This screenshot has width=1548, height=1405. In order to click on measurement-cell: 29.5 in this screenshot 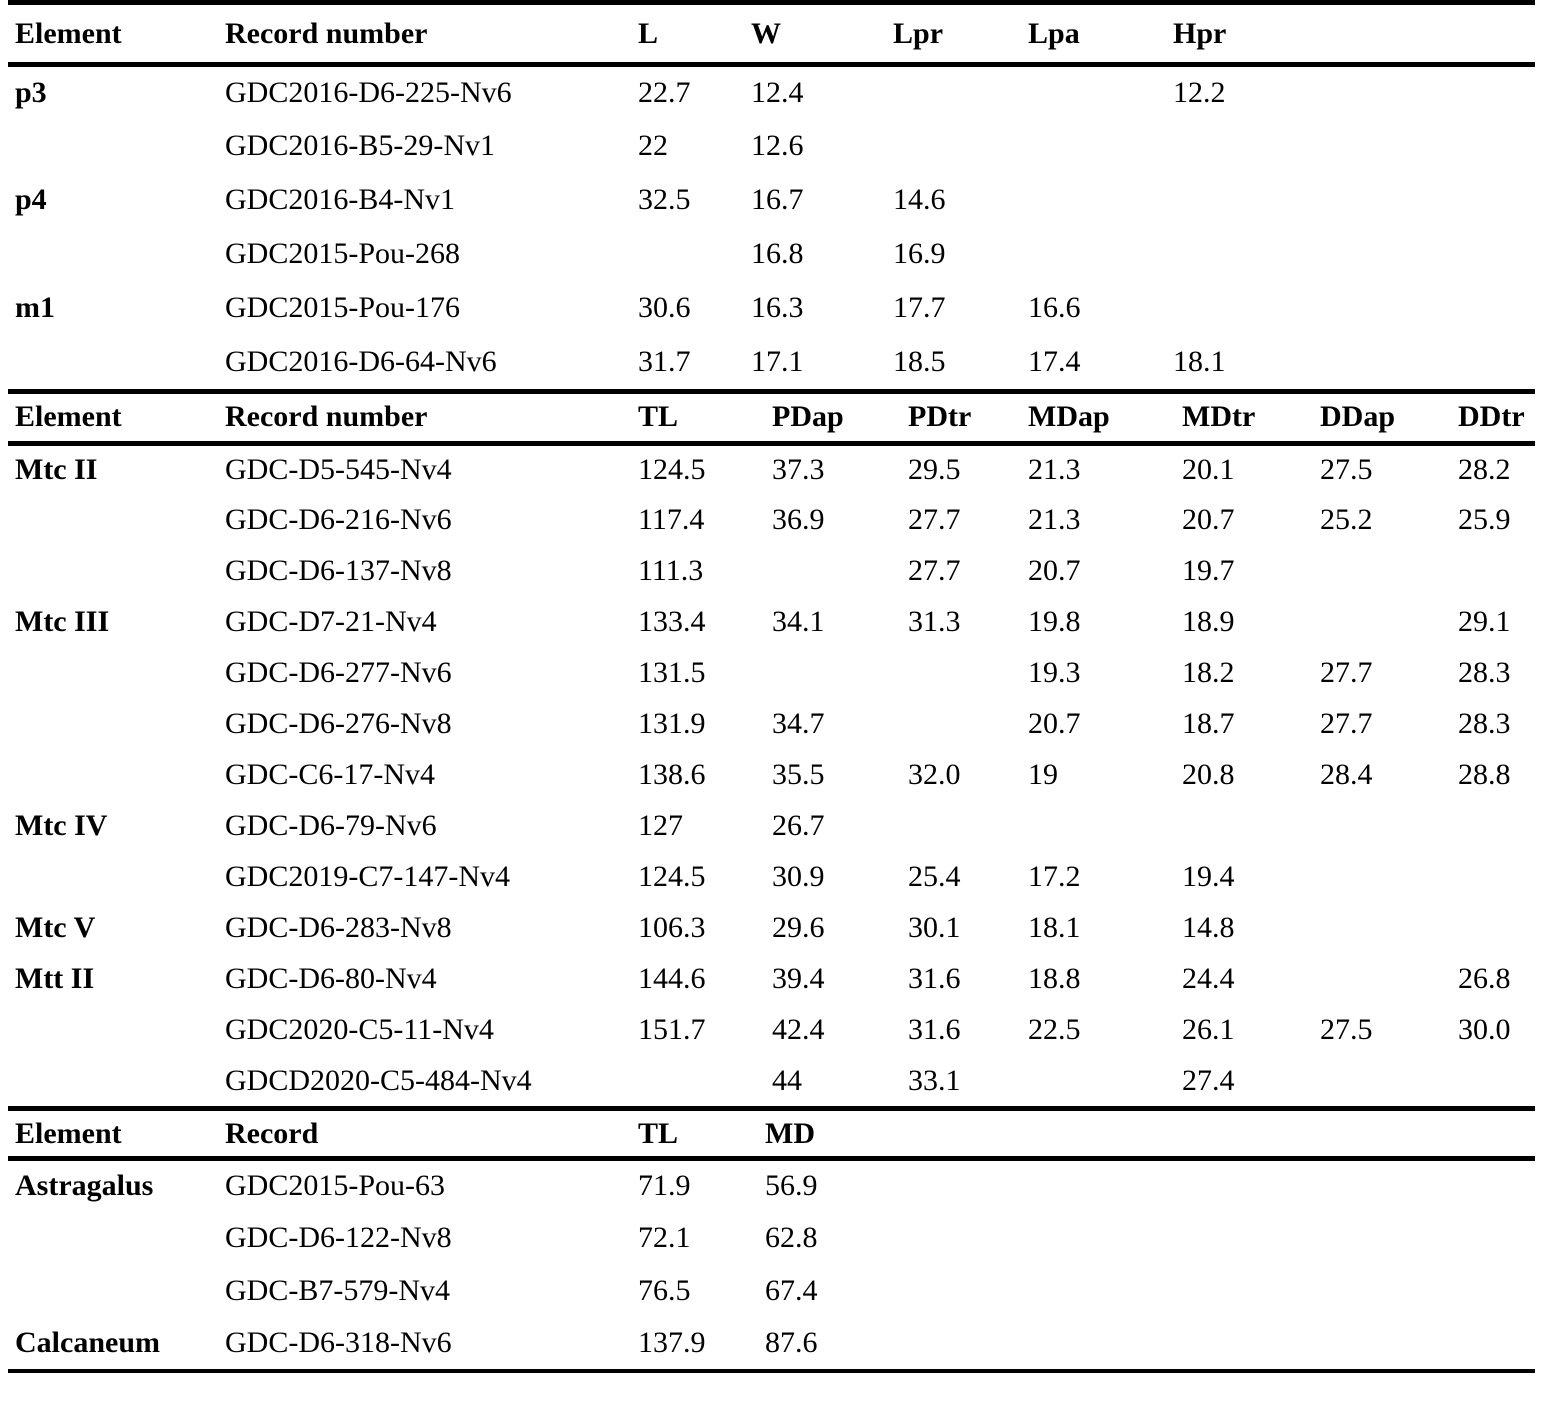, I will do `click(934, 469)`.